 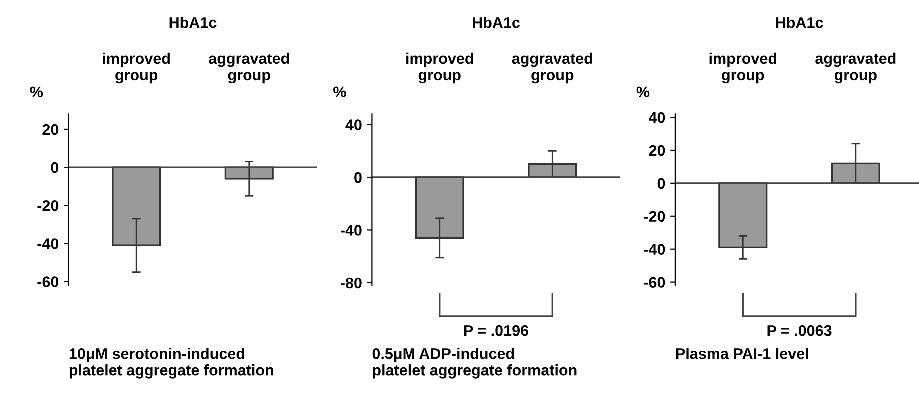 I want to click on x-axis-title: Plasma PAI-1 level, so click(x=742, y=354).